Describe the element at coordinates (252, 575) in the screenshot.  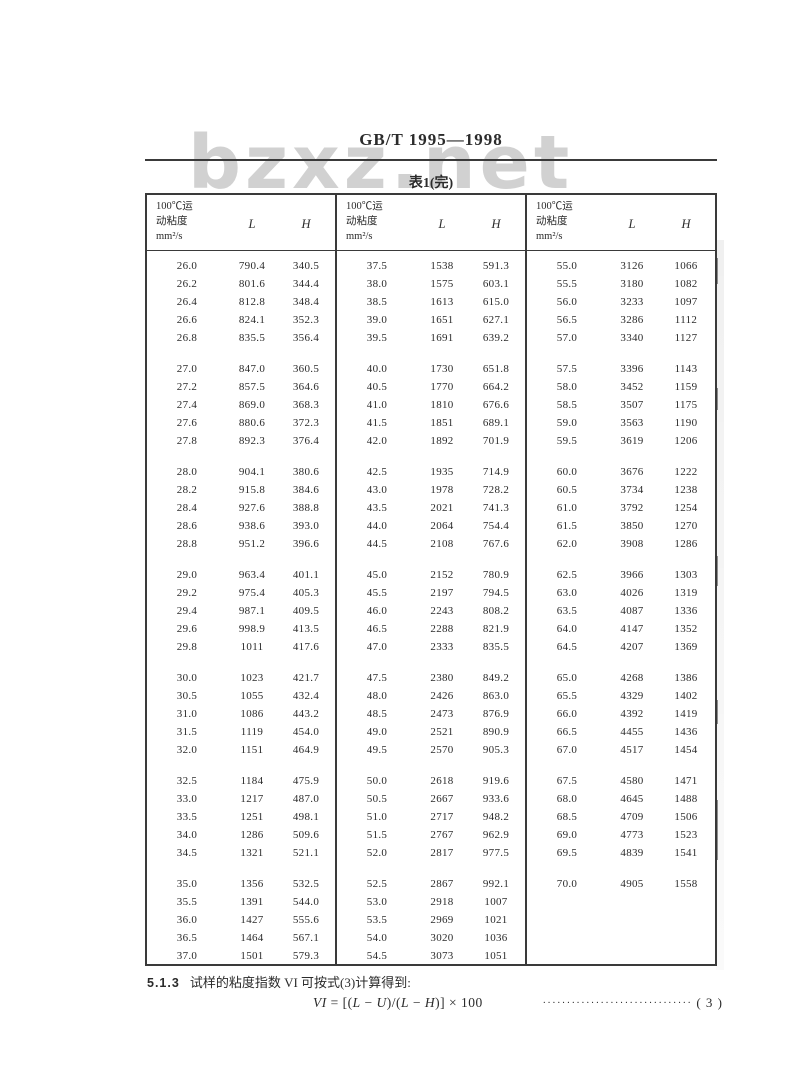
I see `l-value-cell: 963.4` at that location.